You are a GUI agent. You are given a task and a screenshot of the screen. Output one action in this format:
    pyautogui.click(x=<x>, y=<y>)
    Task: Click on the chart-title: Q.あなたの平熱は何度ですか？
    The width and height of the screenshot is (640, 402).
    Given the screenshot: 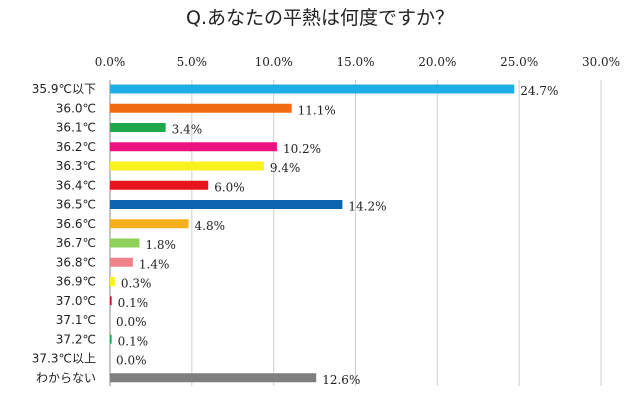 What is the action you would take?
    pyautogui.click(x=320, y=18)
    